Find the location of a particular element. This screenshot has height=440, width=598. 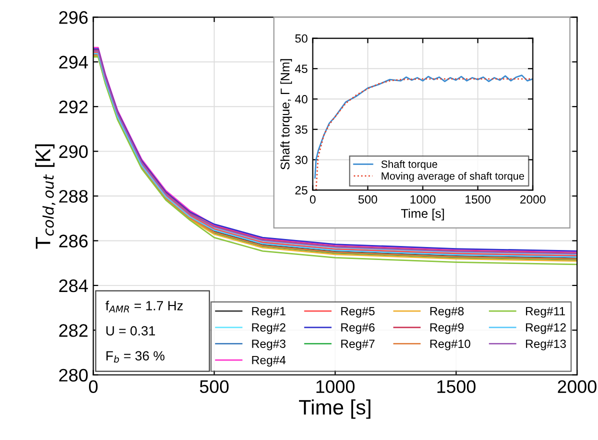

y-tick-label: 290 is located at coordinates (73, 151).